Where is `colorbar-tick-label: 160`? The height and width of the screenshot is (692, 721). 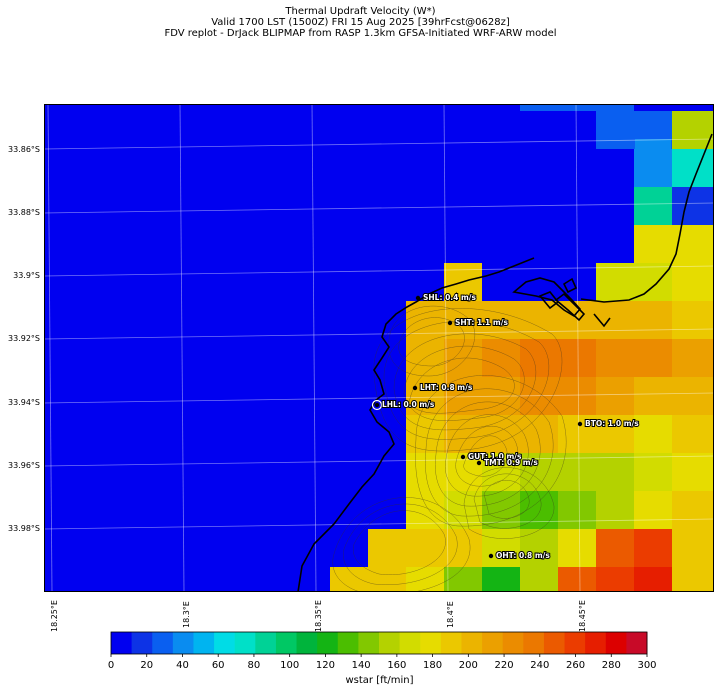
colorbar-tick-label: 160 is located at coordinates (397, 665).